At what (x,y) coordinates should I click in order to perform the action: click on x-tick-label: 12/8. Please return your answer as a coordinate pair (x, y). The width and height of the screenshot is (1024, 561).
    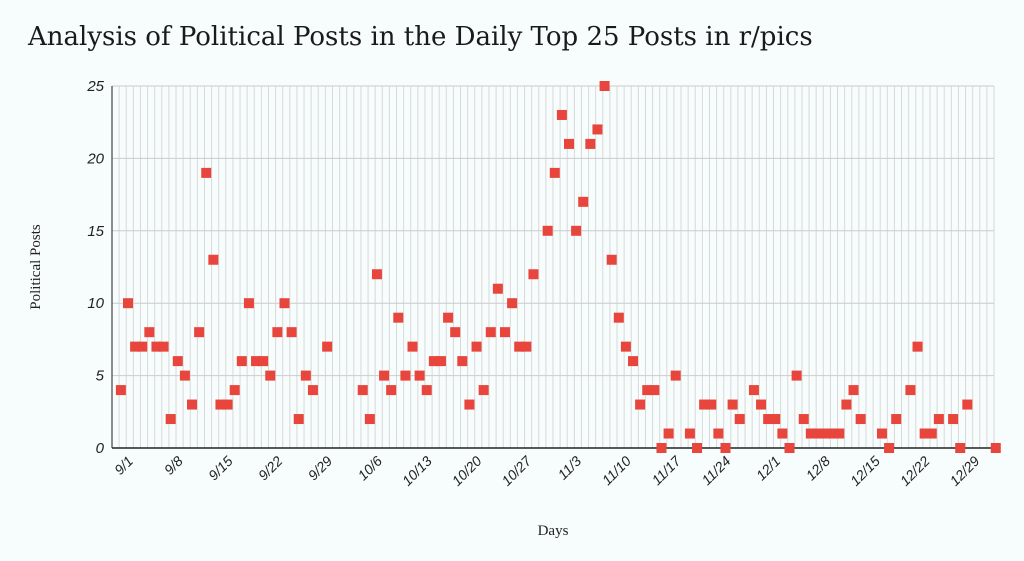
    Looking at the image, I should click on (818, 468).